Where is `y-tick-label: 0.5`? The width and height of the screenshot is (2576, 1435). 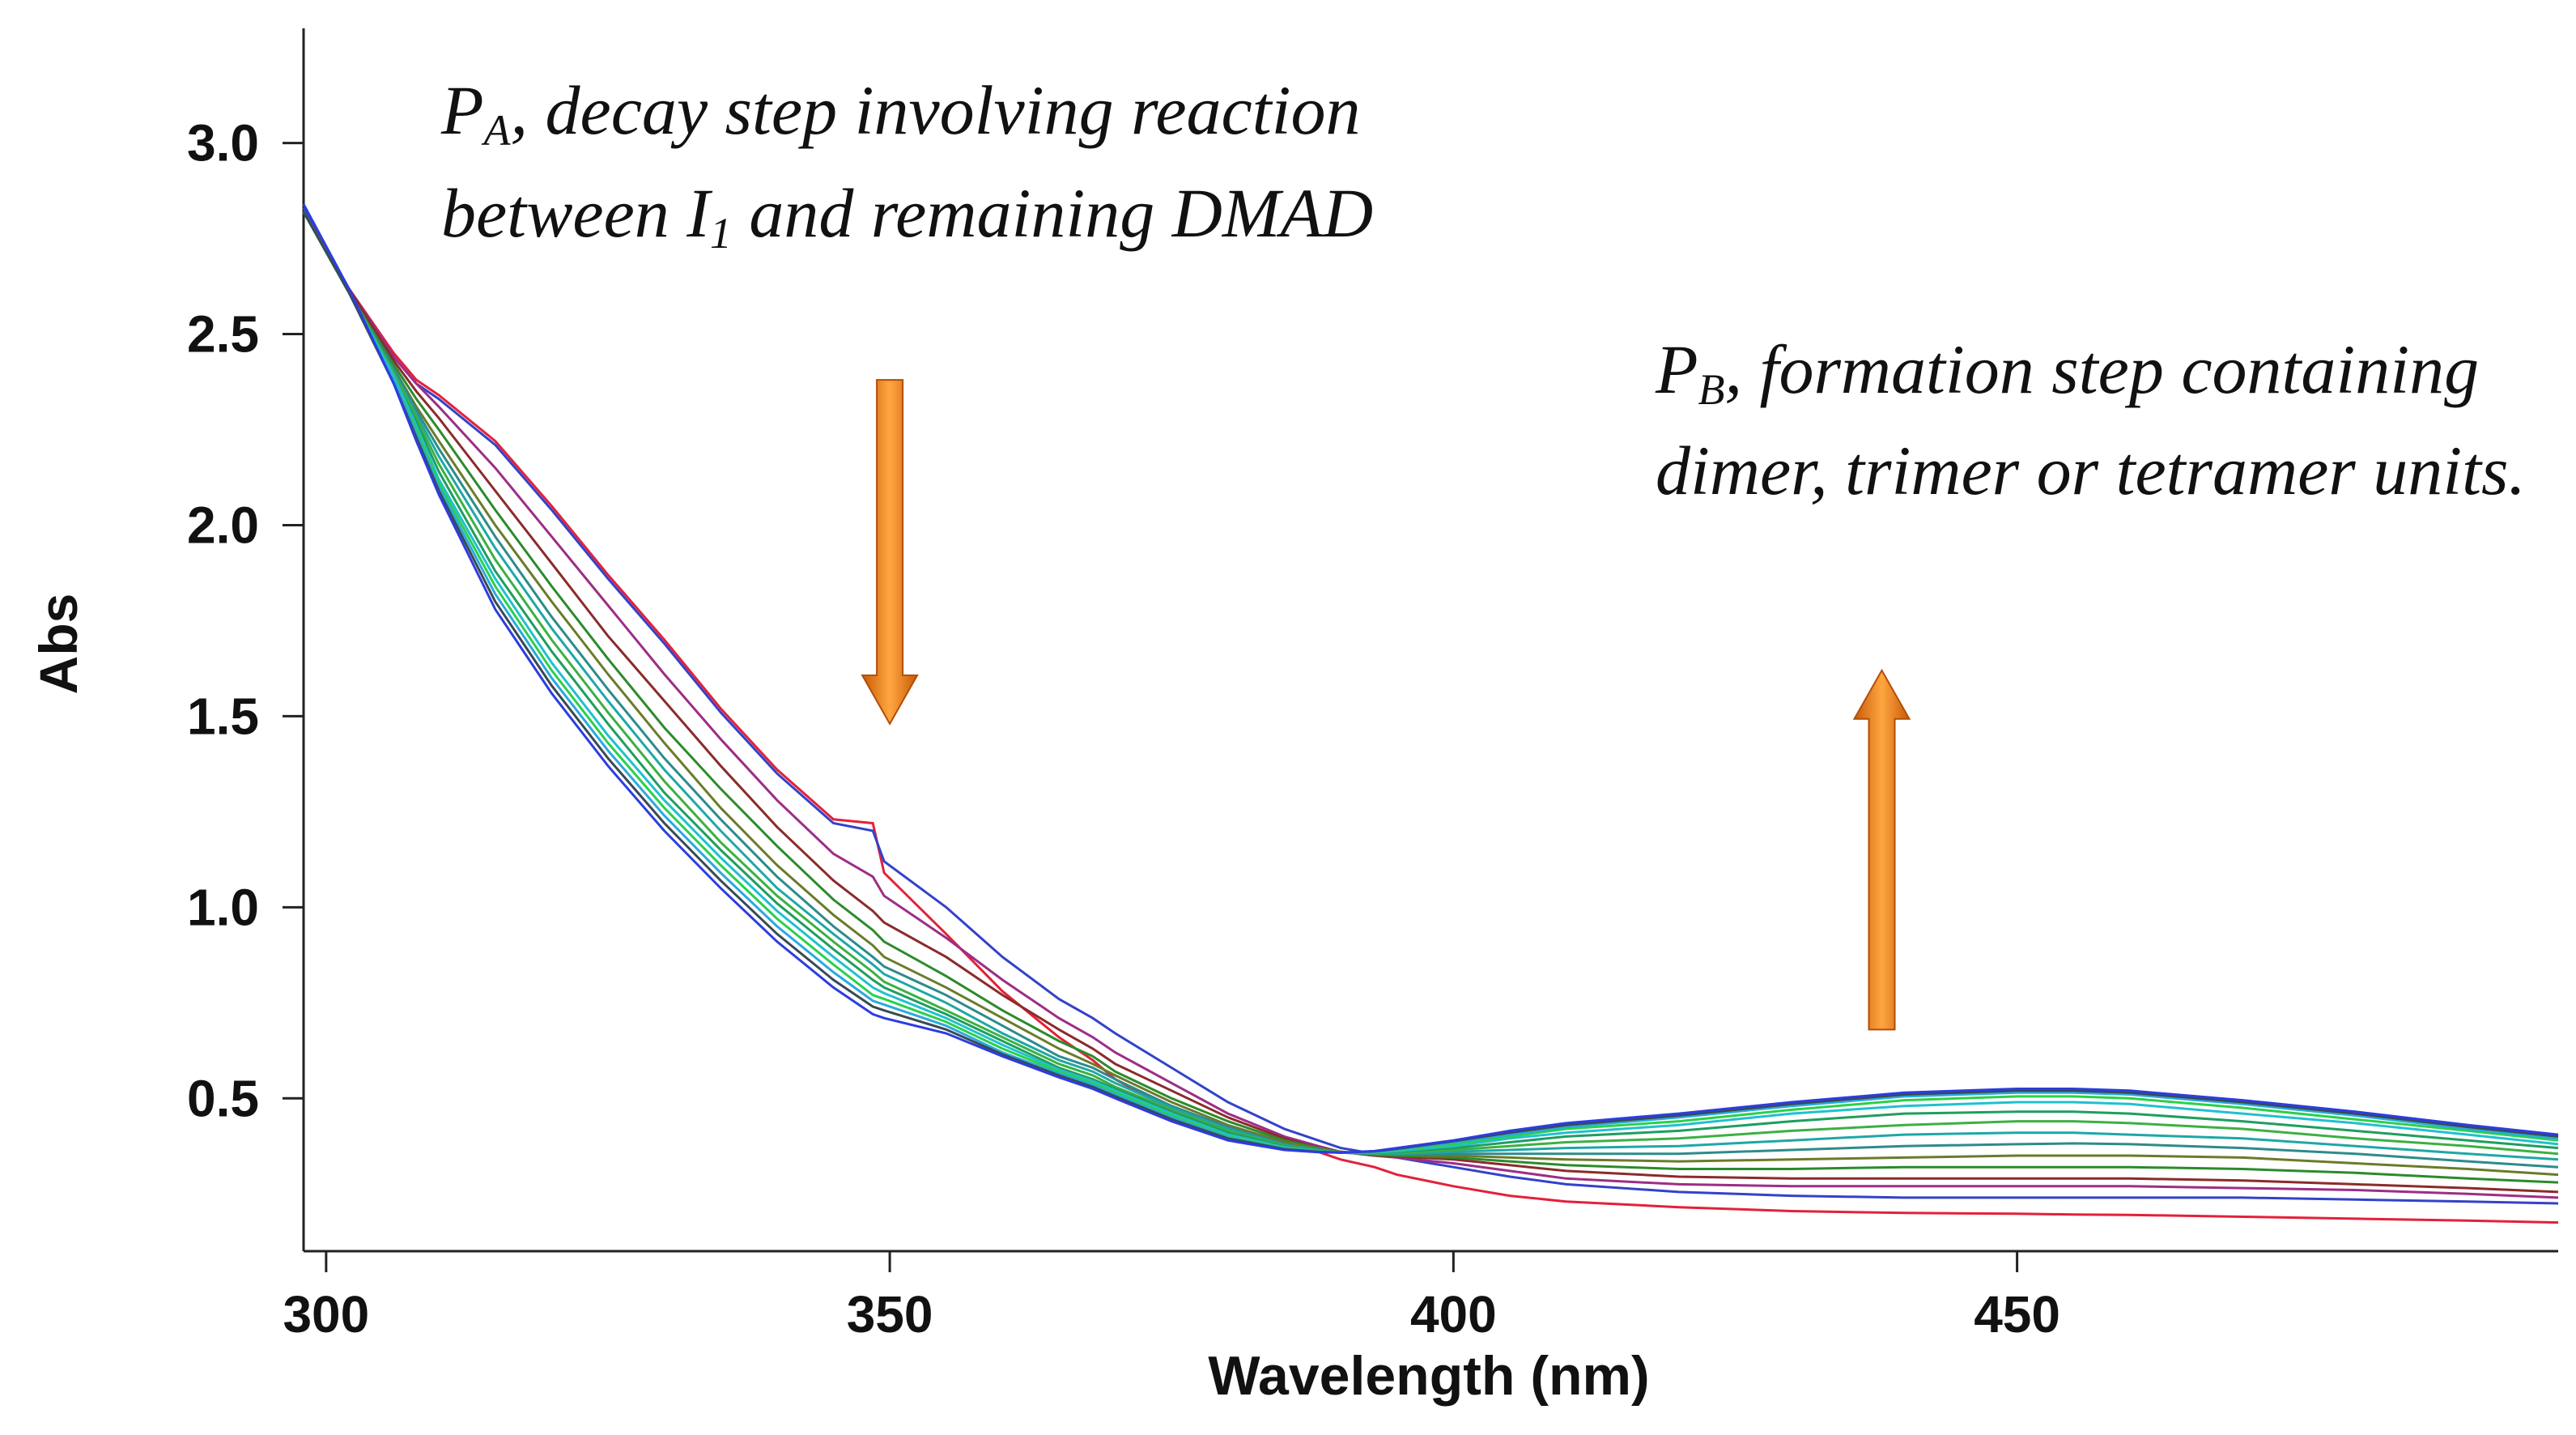
y-tick-label: 0.5 is located at coordinates (223, 1098).